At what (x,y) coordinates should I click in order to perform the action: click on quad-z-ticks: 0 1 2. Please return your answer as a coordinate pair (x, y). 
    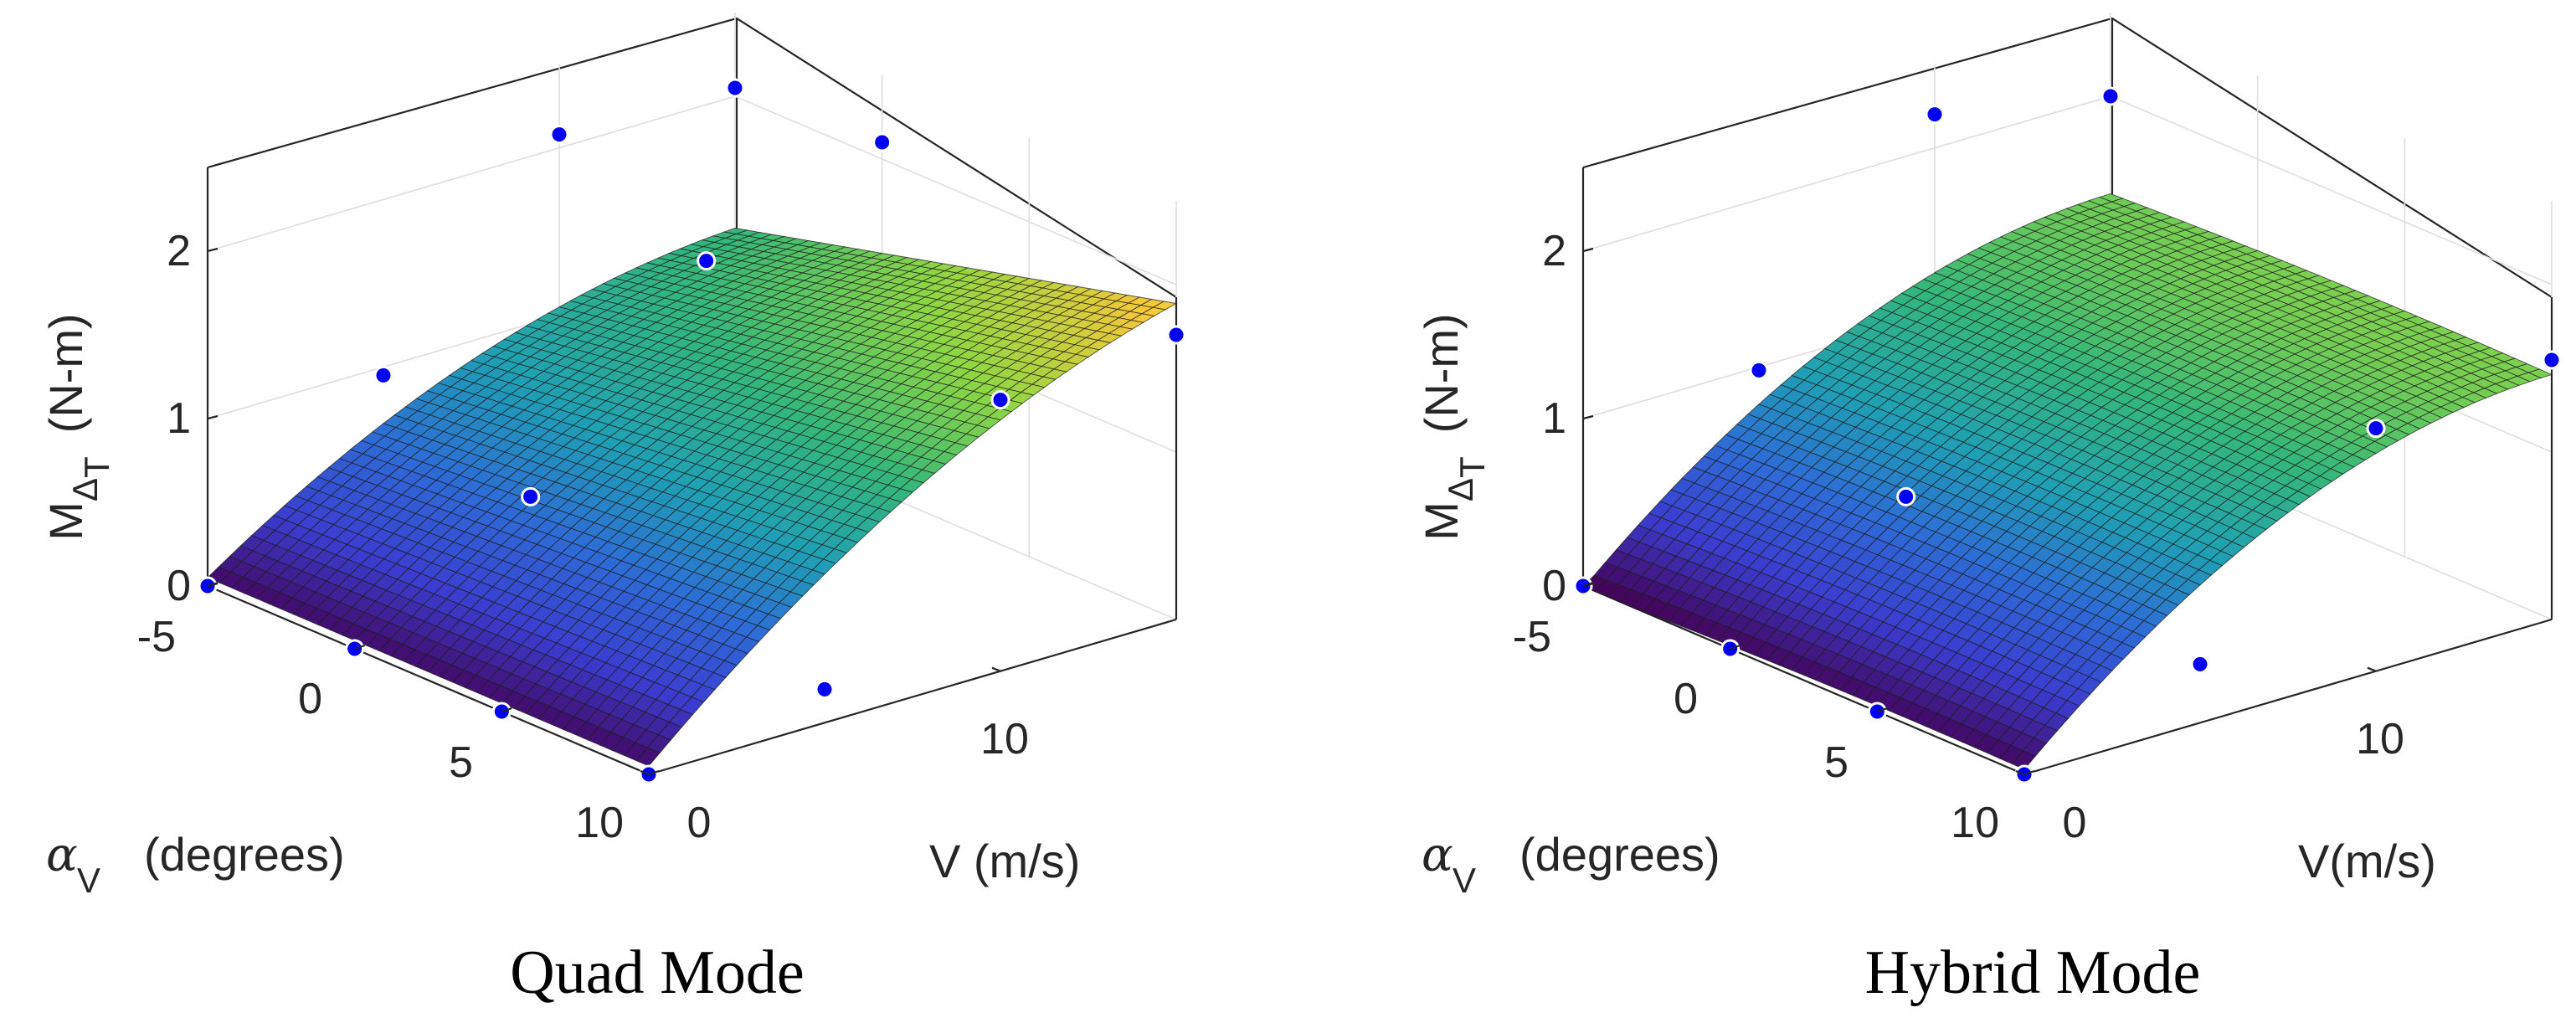
    Looking at the image, I should click on (179, 418).